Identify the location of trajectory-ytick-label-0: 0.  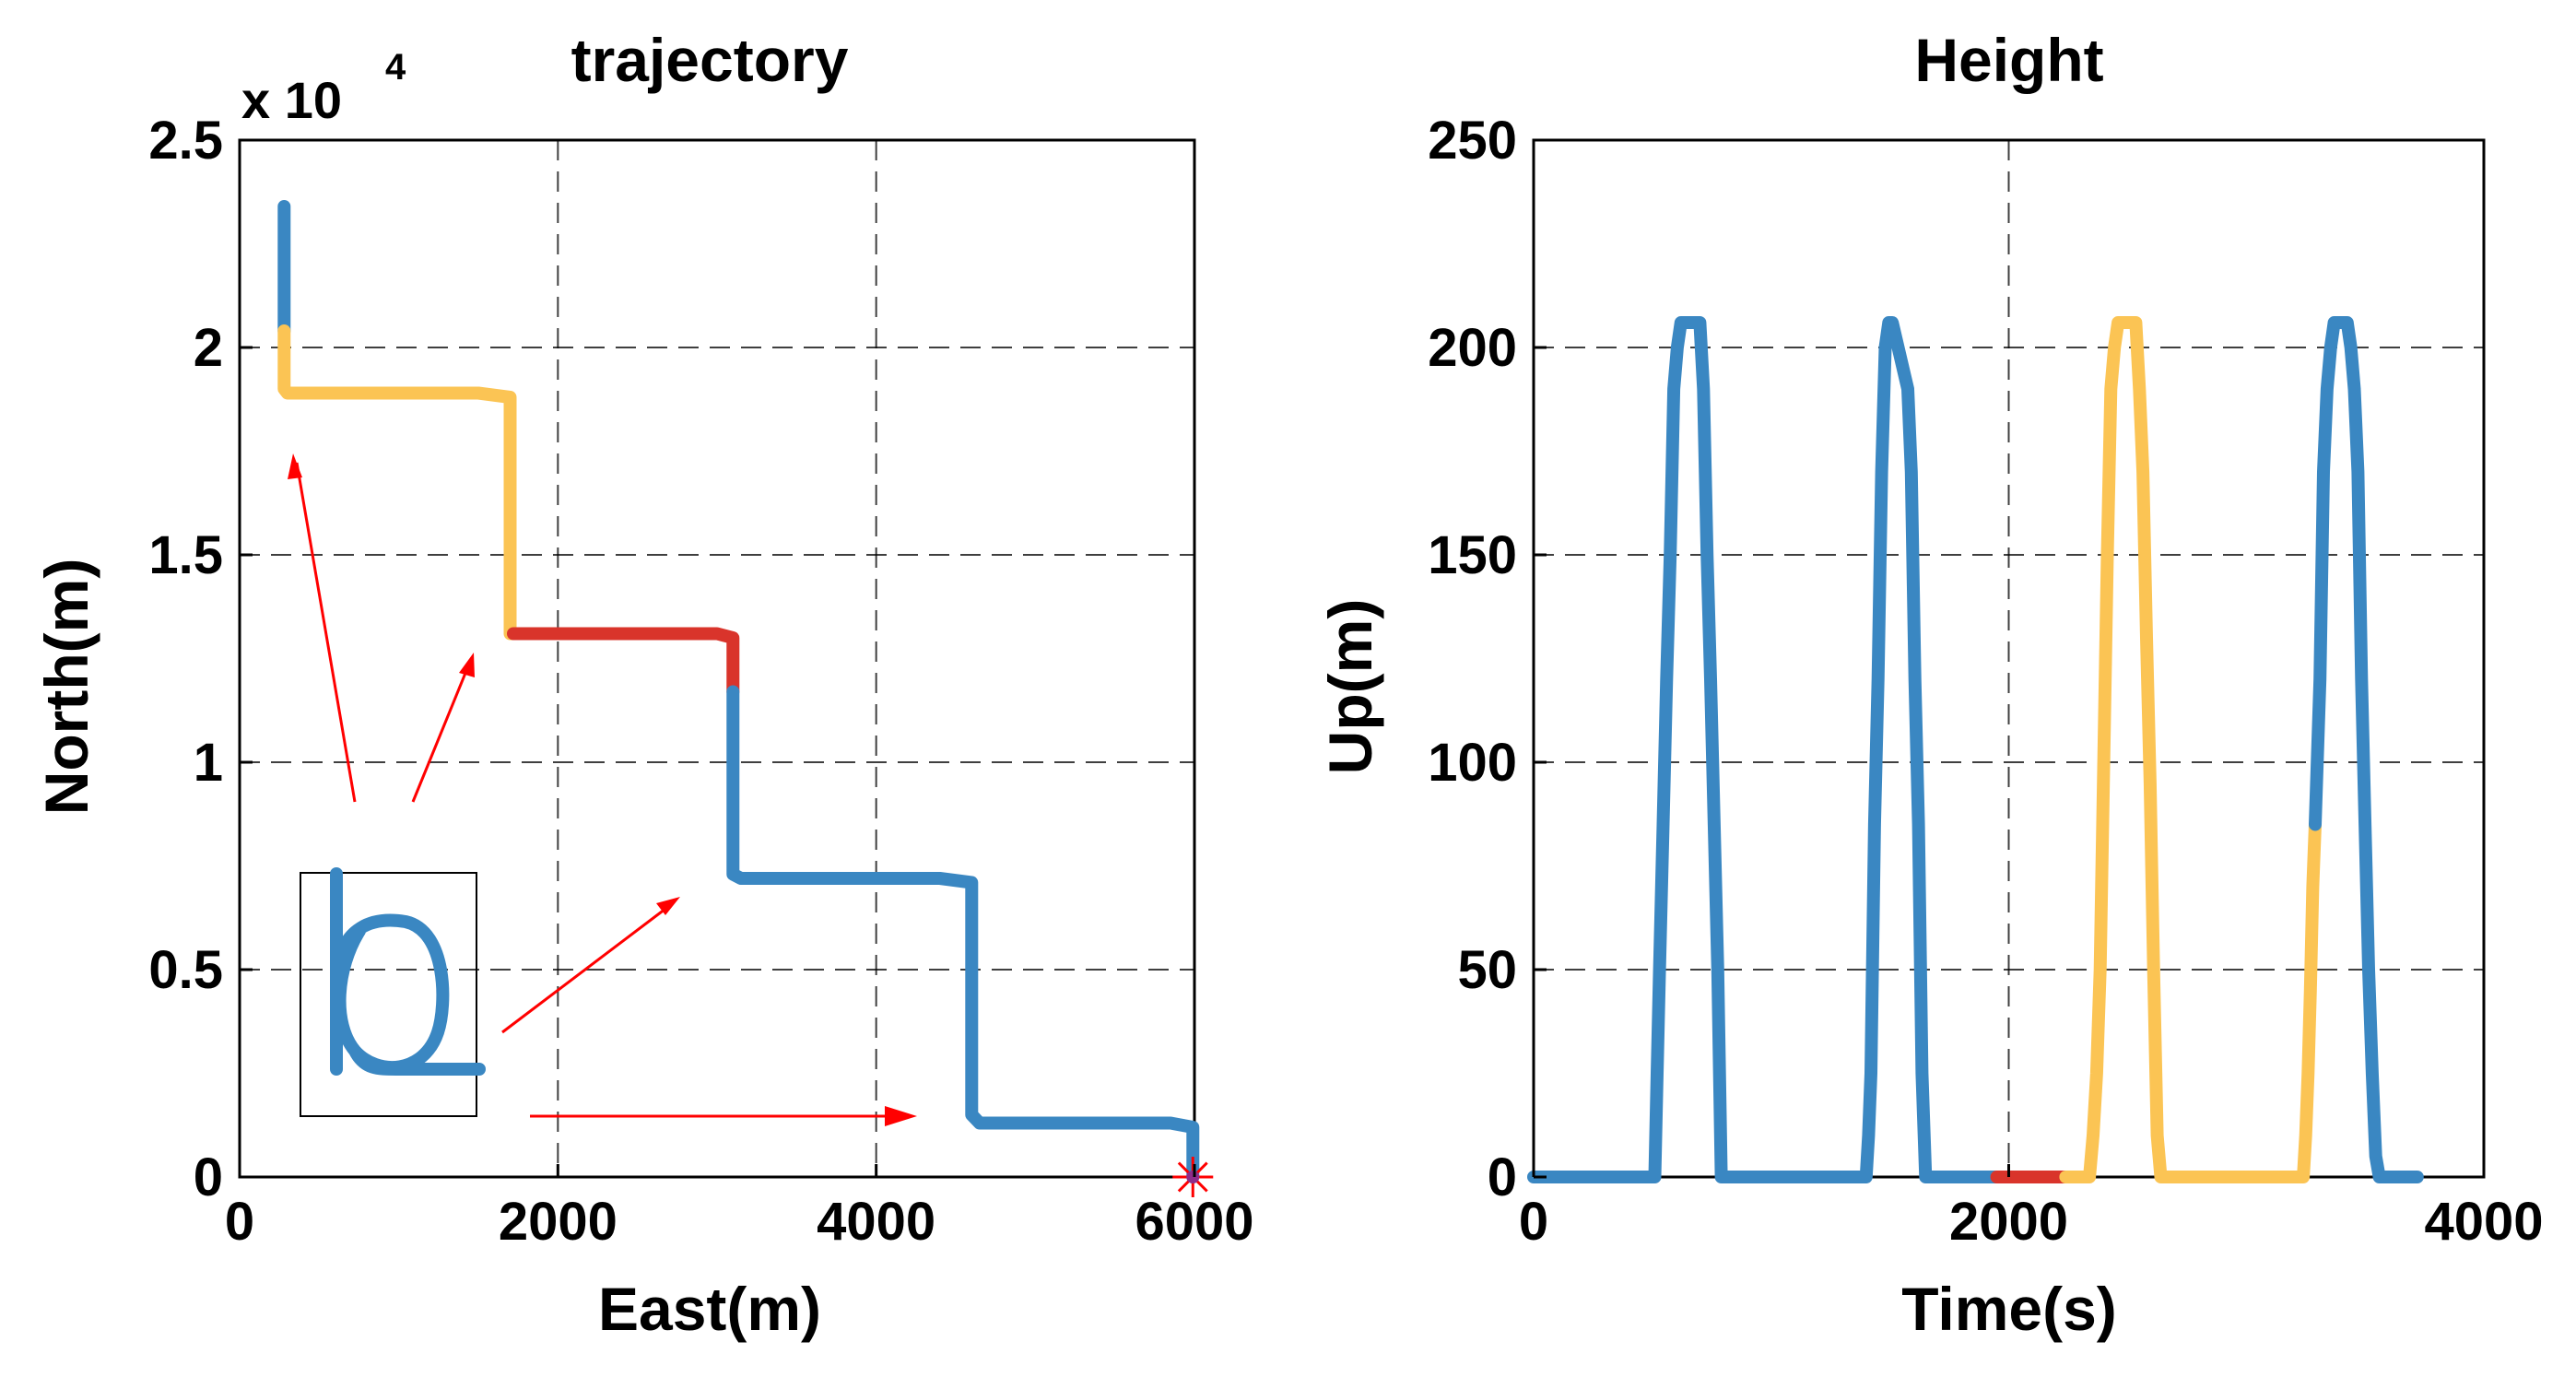
(208, 1177).